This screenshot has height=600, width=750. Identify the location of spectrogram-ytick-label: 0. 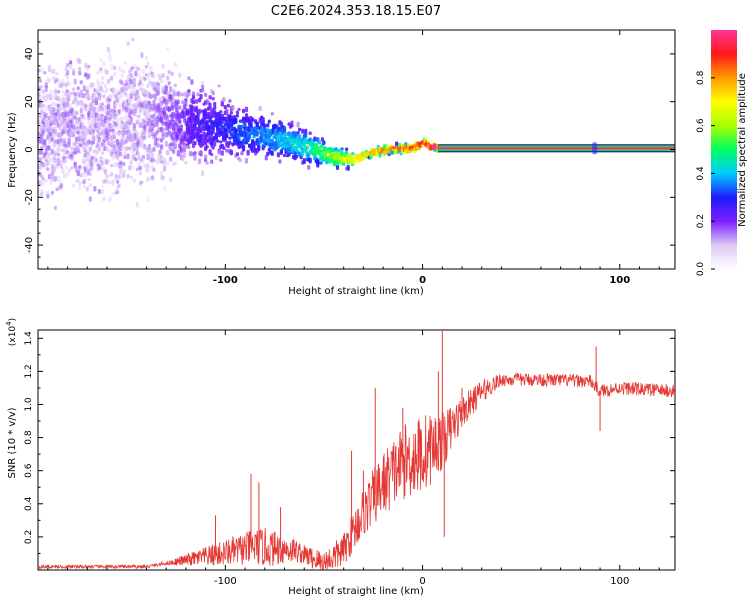
(29, 149).